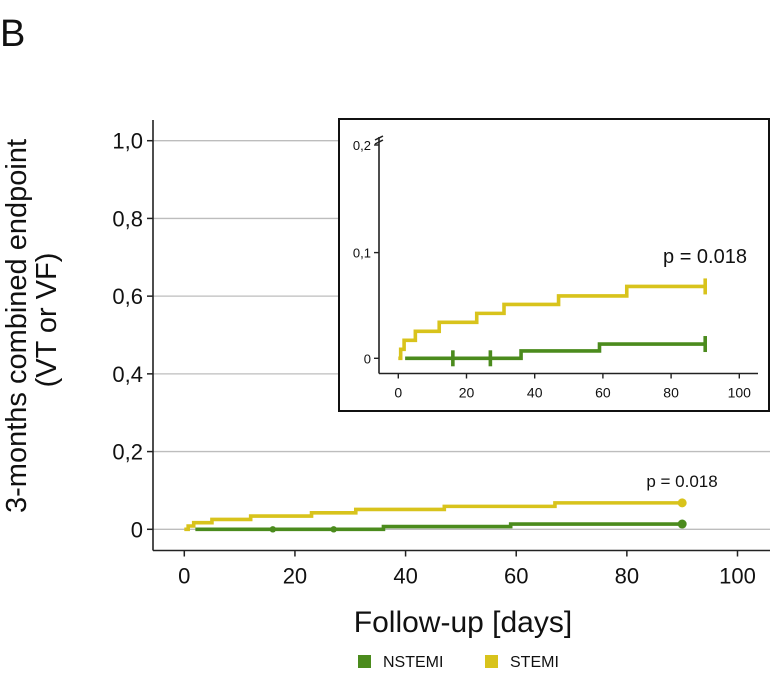  What do you see at coordinates (603, 393) in the screenshot?
I see `inset-x-tick-label: 60` at bounding box center [603, 393].